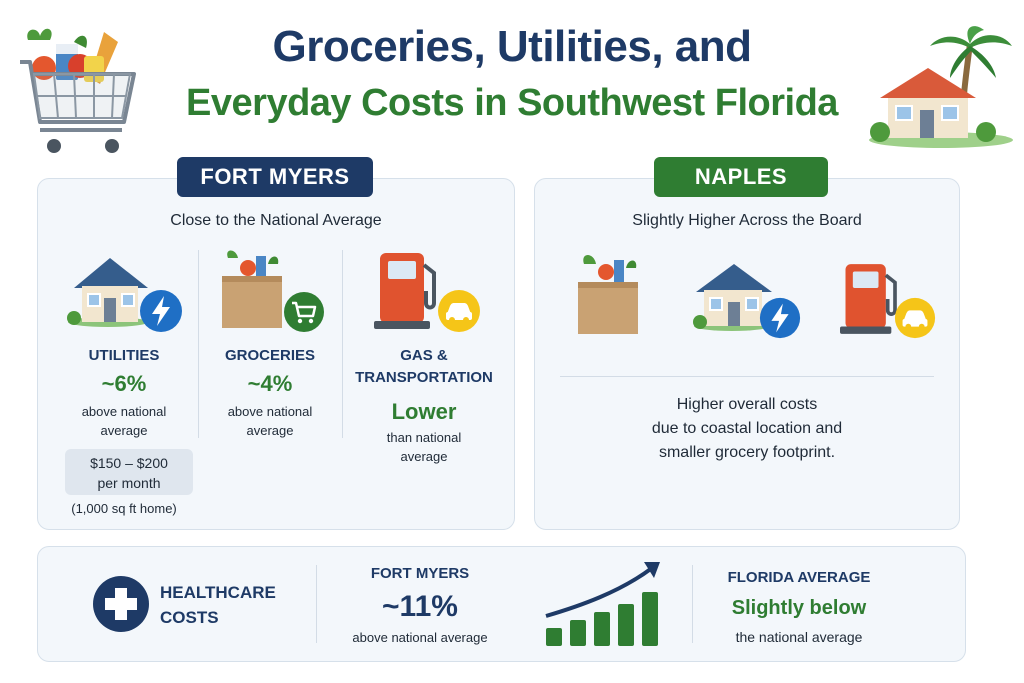  Describe the element at coordinates (747, 220) in the screenshot. I see `naples-subtitle: Slightly Higher Across the Board` at that location.